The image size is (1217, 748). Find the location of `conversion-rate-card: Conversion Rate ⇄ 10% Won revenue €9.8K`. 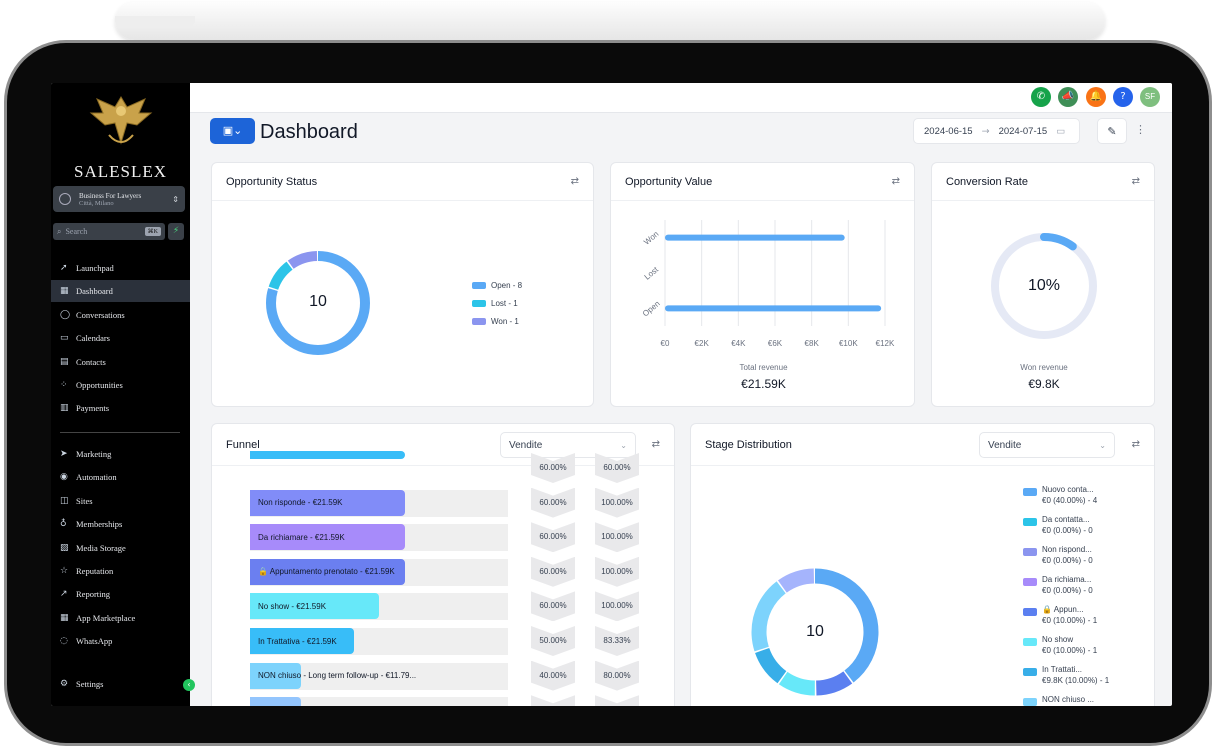

conversion-rate-card: Conversion Rate ⇄ 10% Won revenue €9.8K is located at coordinates (1043, 284).